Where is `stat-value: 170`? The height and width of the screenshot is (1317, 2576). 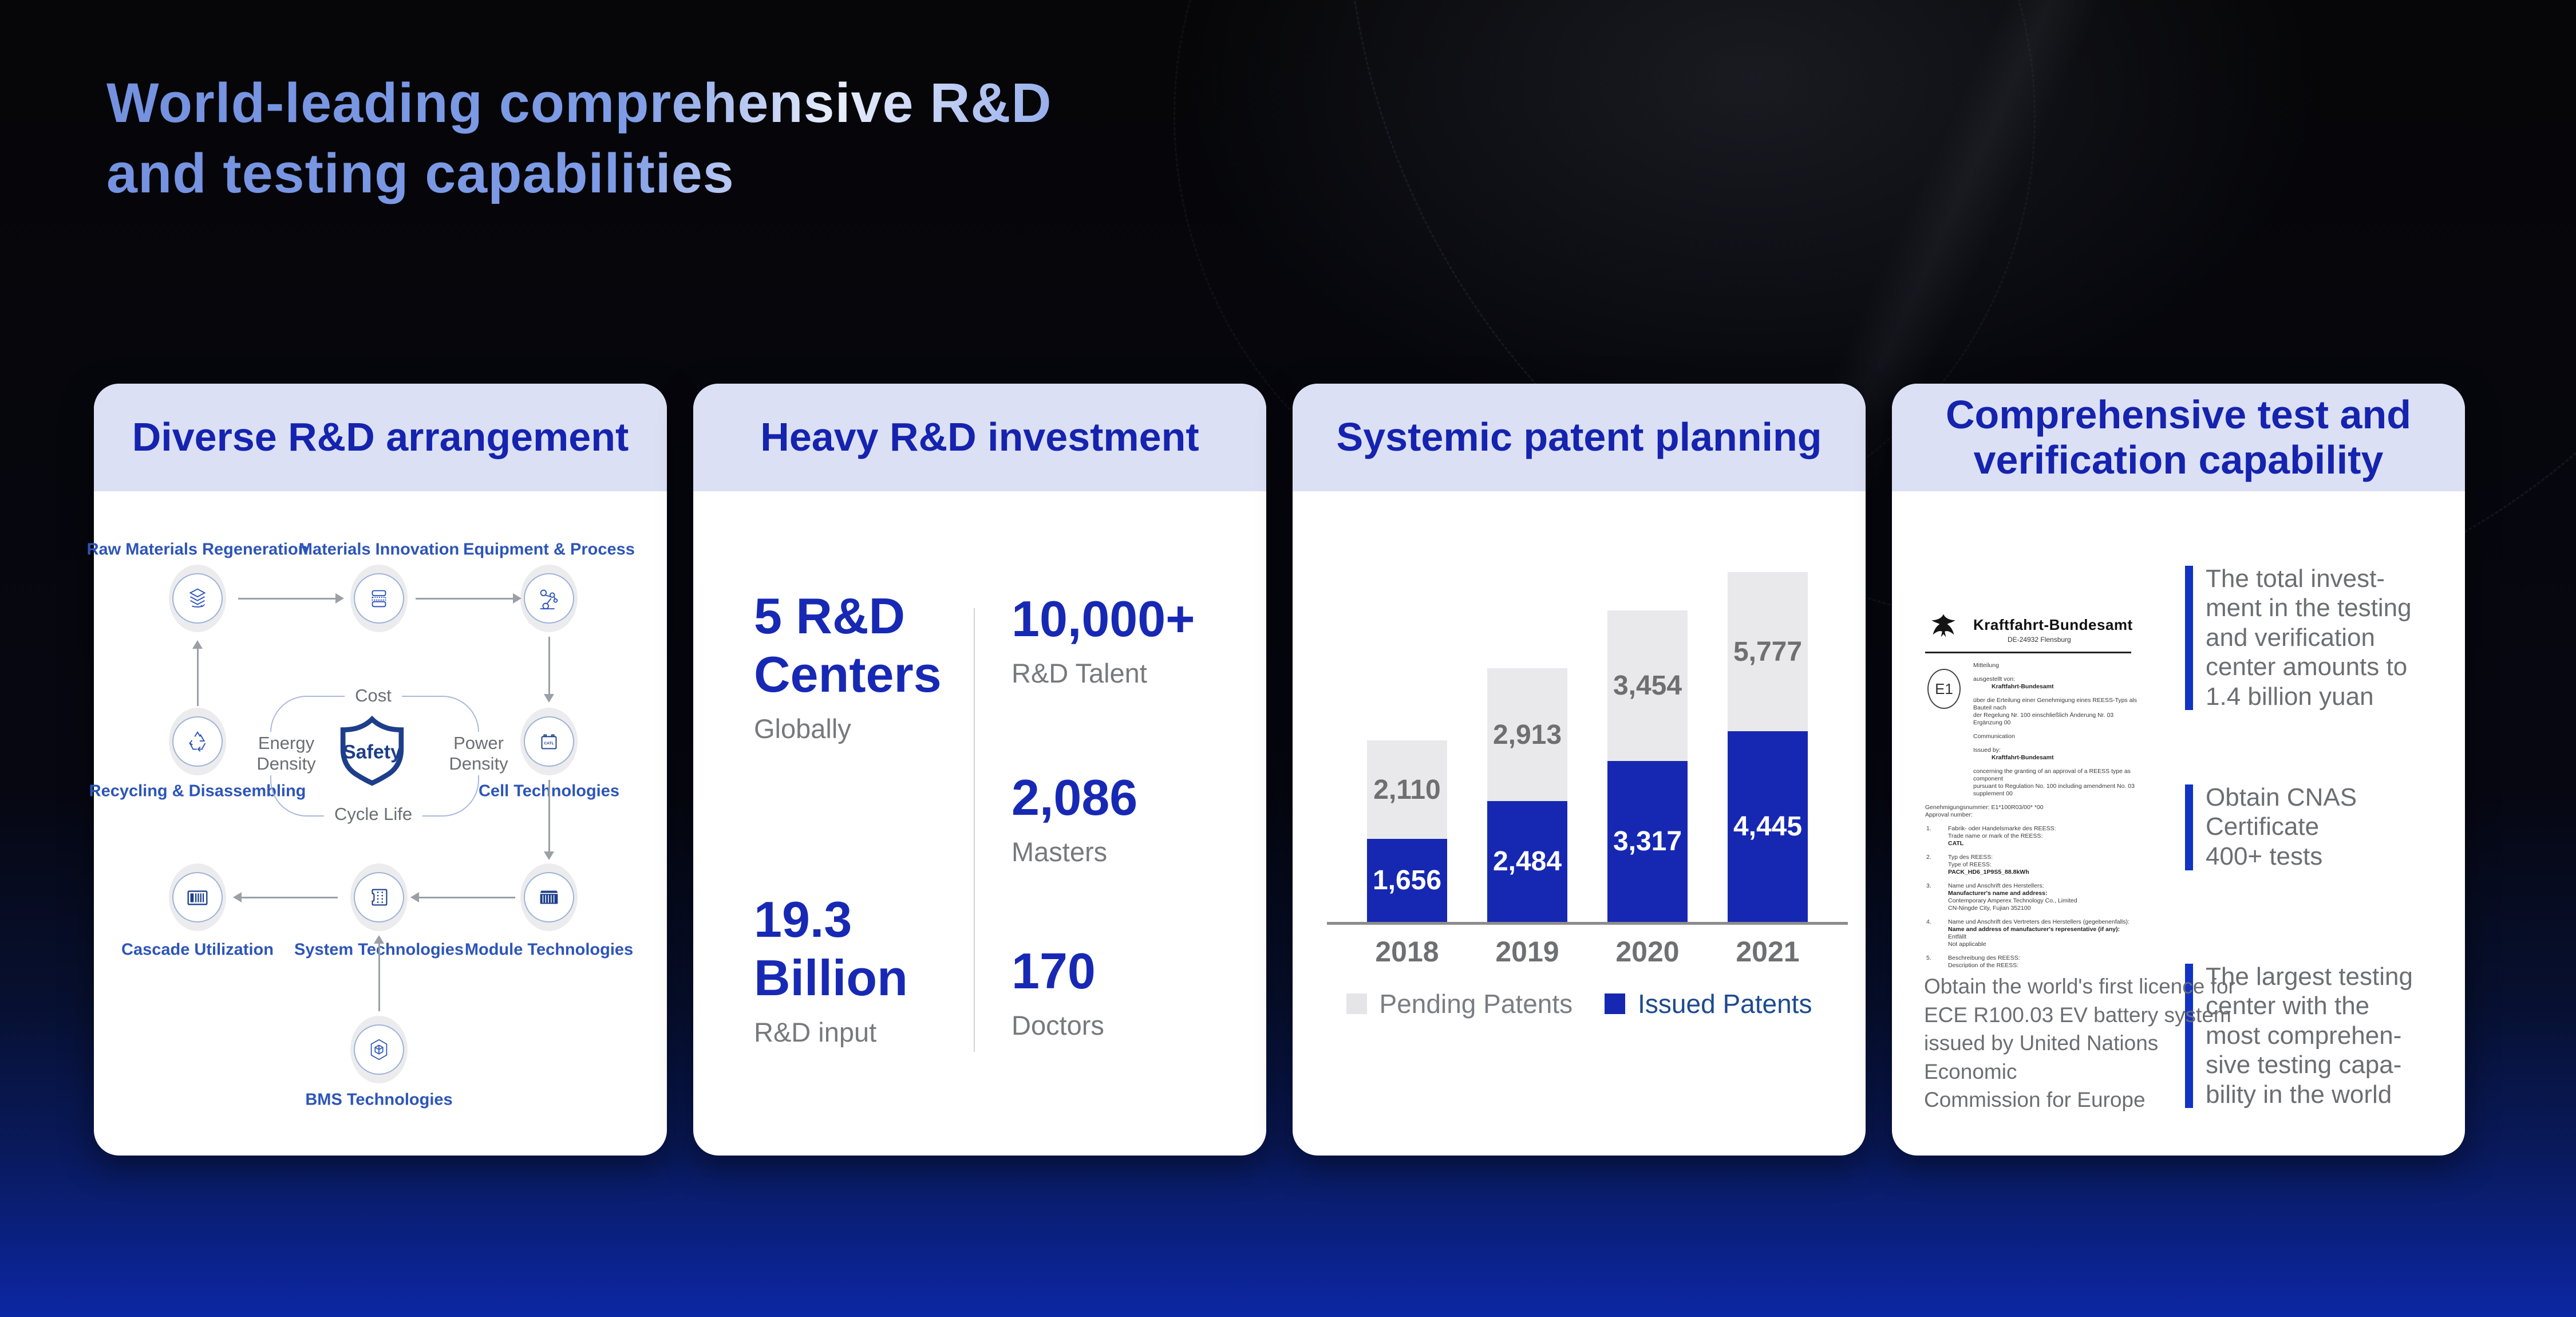 stat-value: 170 is located at coordinates (1058, 971).